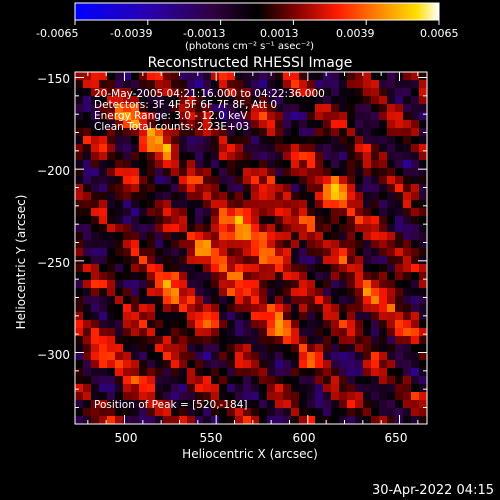  What do you see at coordinates (171, 116) in the screenshot?
I see `annotation-energy-range: Energy Range: 3.0 - 12.0 keV` at bounding box center [171, 116].